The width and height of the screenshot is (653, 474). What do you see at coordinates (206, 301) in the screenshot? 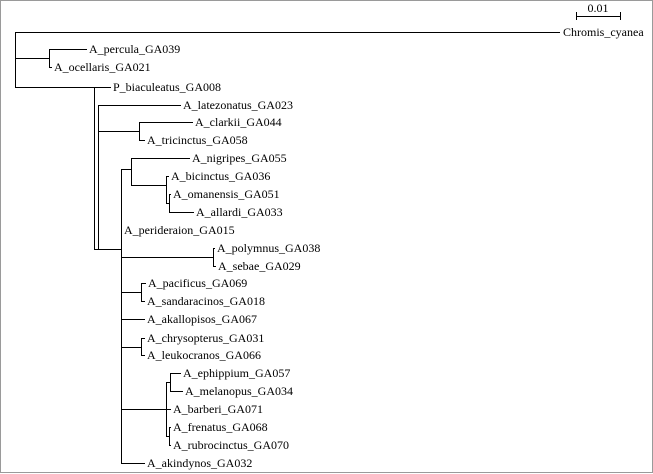
I see `tip-label: A_sandaracinos_GA018` at bounding box center [206, 301].